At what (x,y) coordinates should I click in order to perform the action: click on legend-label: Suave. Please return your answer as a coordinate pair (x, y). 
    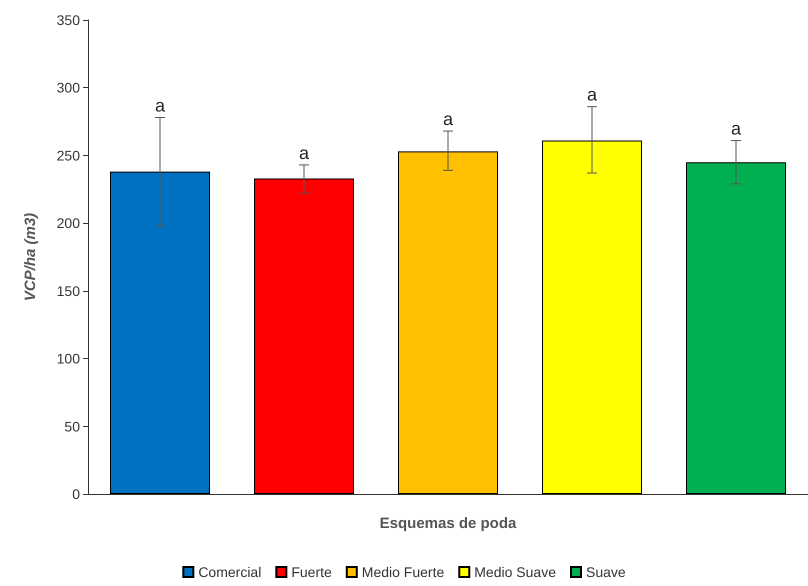
    Looking at the image, I should click on (606, 572).